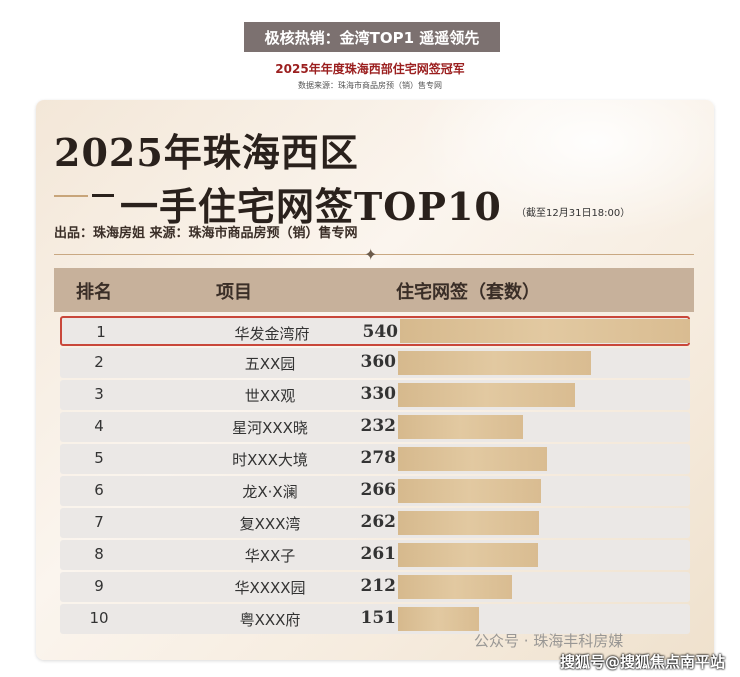 This screenshot has height=677, width=740. I want to click on value-label: 262, so click(378, 522).